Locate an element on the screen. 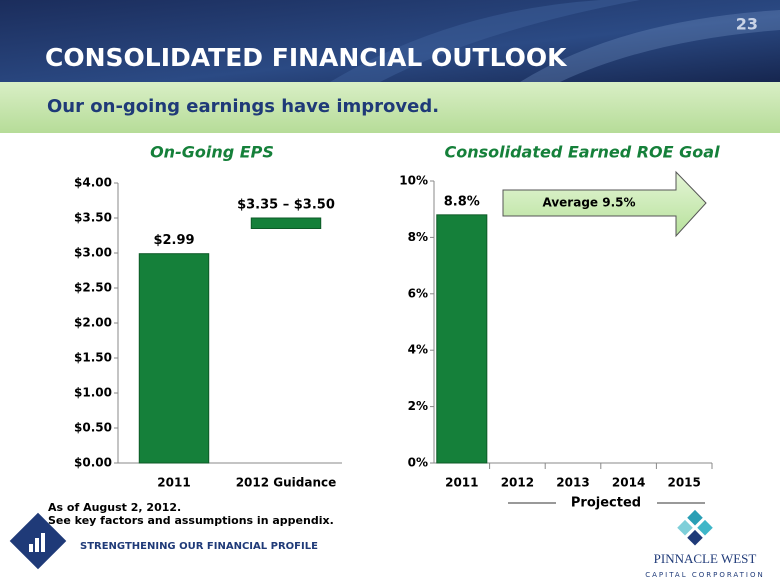 The image size is (780, 585). y-tick-label: $3.00 is located at coordinates (93, 253).